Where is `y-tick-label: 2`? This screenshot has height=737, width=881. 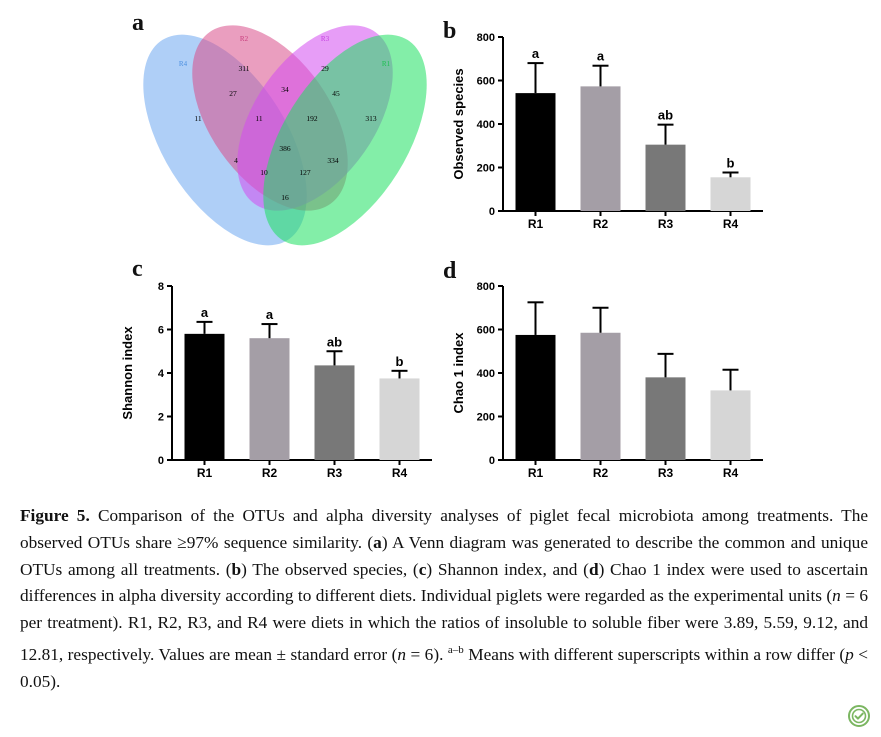
y-tick-label: 2 is located at coordinates (161, 418).